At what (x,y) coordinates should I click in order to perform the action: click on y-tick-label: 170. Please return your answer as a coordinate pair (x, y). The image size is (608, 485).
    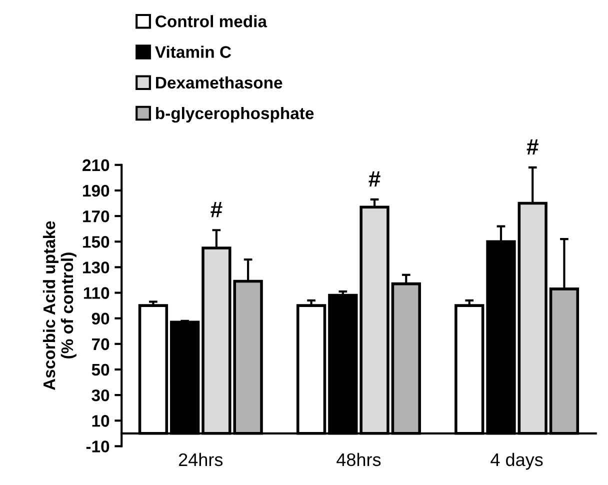
    Looking at the image, I should click on (96, 216).